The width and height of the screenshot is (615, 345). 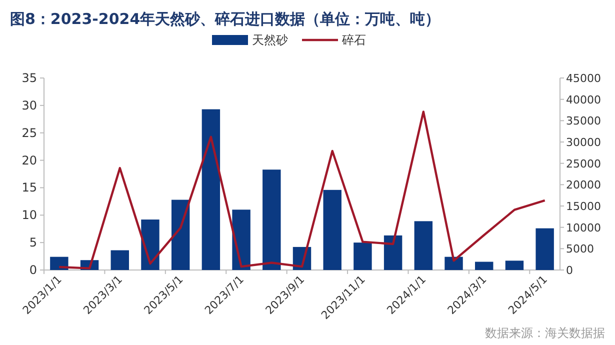 What do you see at coordinates (33, 243) in the screenshot?
I see `y-tick-label: 5` at bounding box center [33, 243].